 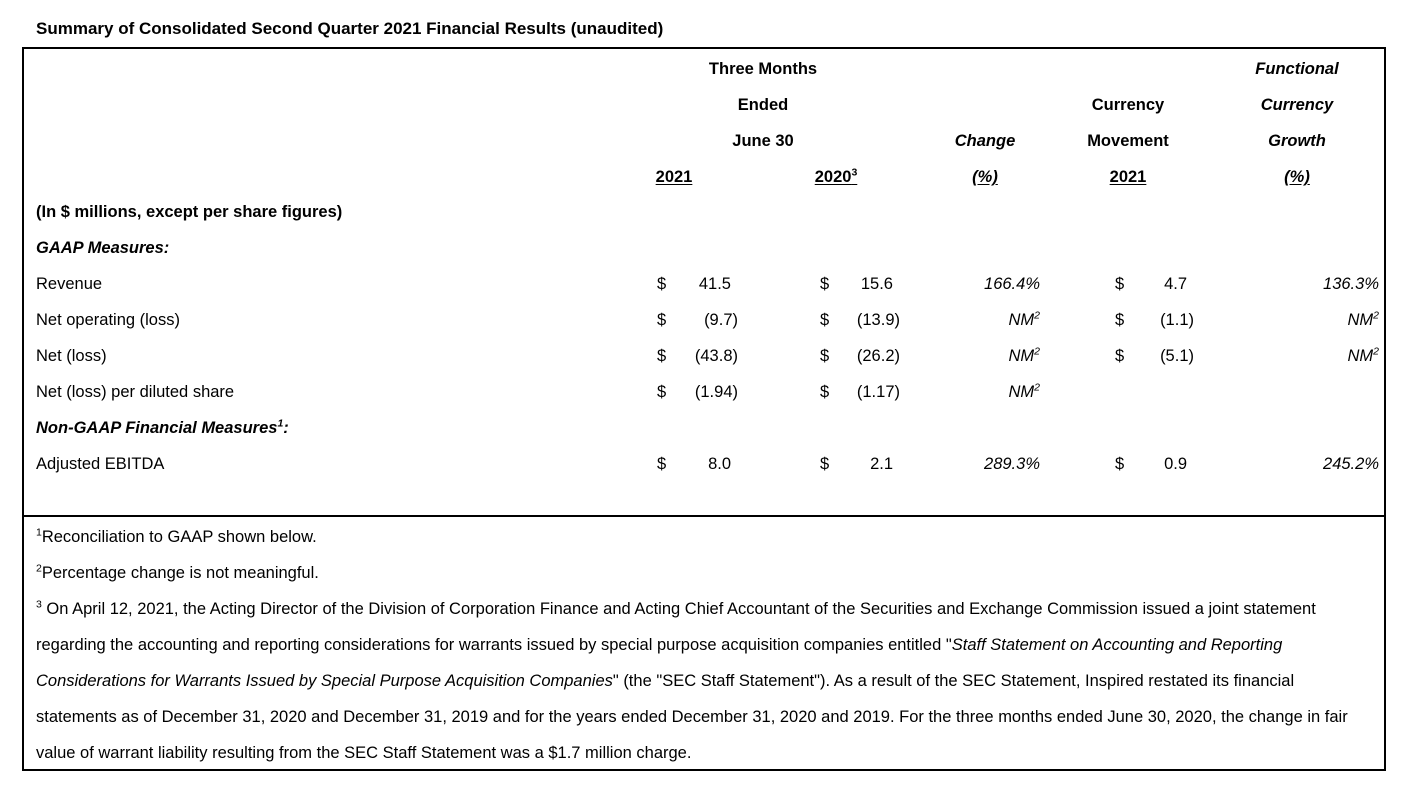 I want to click on footnote: 1Reconciliation to GAAP shown below., so click(x=701, y=537).